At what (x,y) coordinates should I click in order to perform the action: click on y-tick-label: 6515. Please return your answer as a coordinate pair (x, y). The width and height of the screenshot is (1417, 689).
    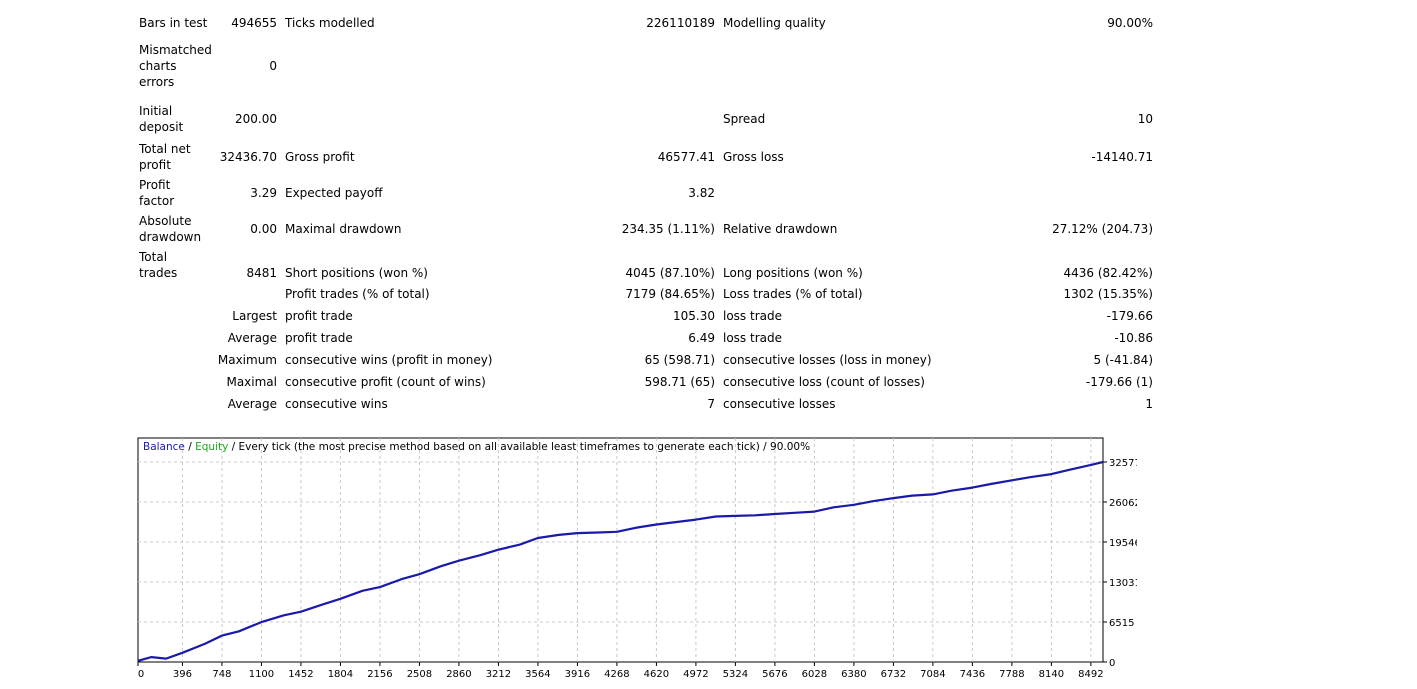
    Looking at the image, I should click on (1121, 623).